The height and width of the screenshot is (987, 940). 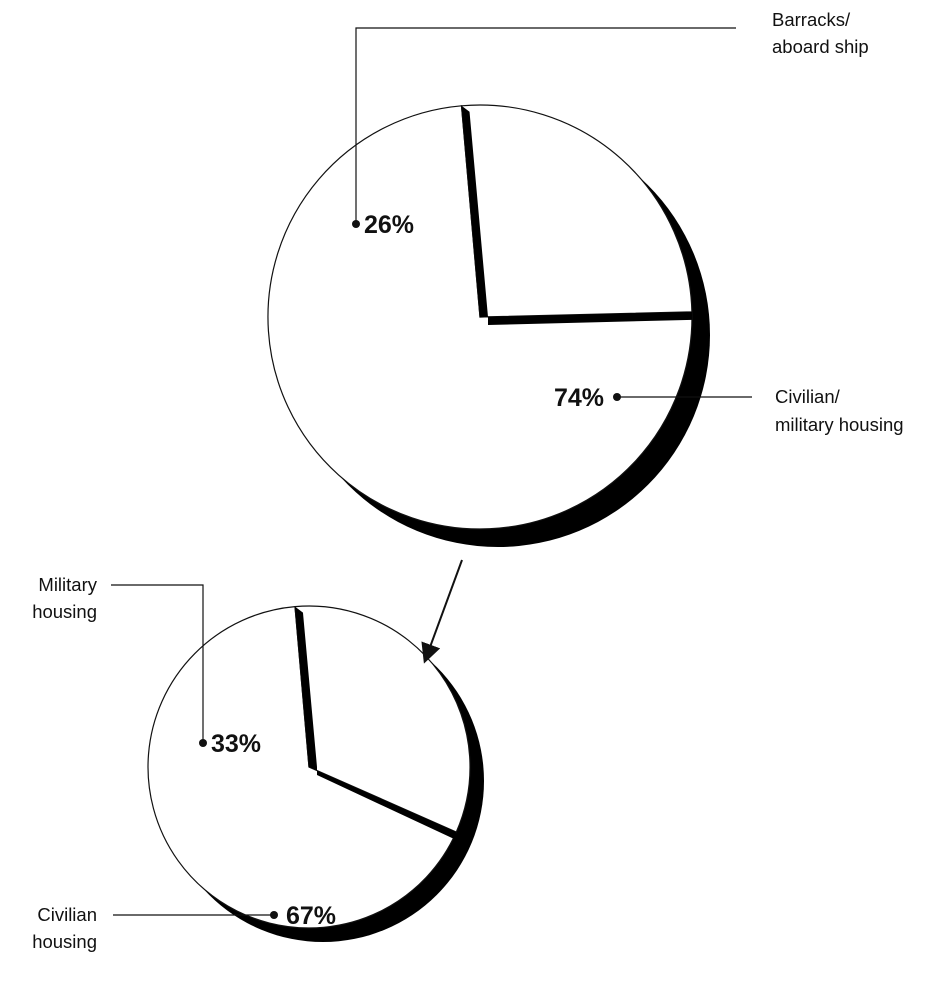 I want to click on data-label-civilian-housing: 67%, so click(x=311, y=916).